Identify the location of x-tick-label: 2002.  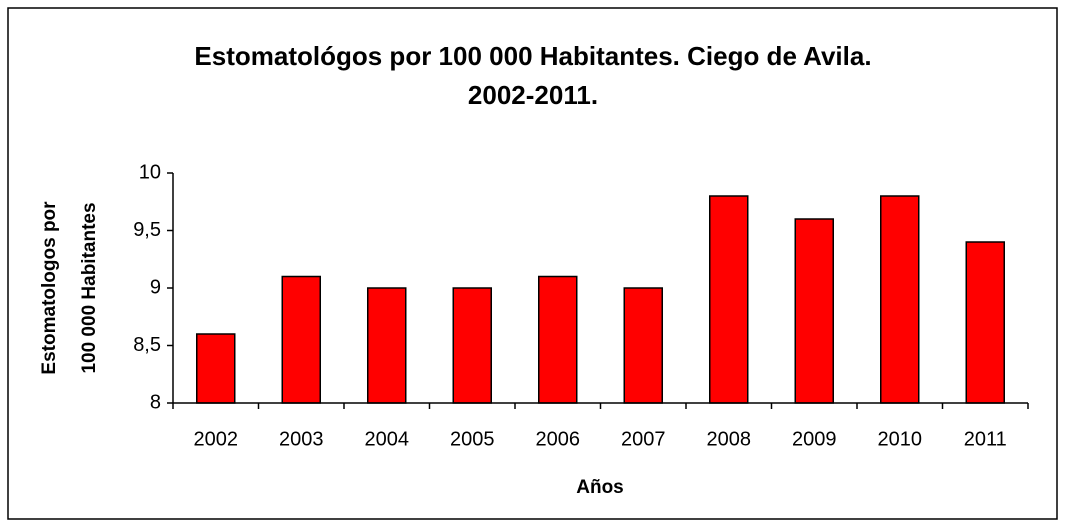
(216, 439).